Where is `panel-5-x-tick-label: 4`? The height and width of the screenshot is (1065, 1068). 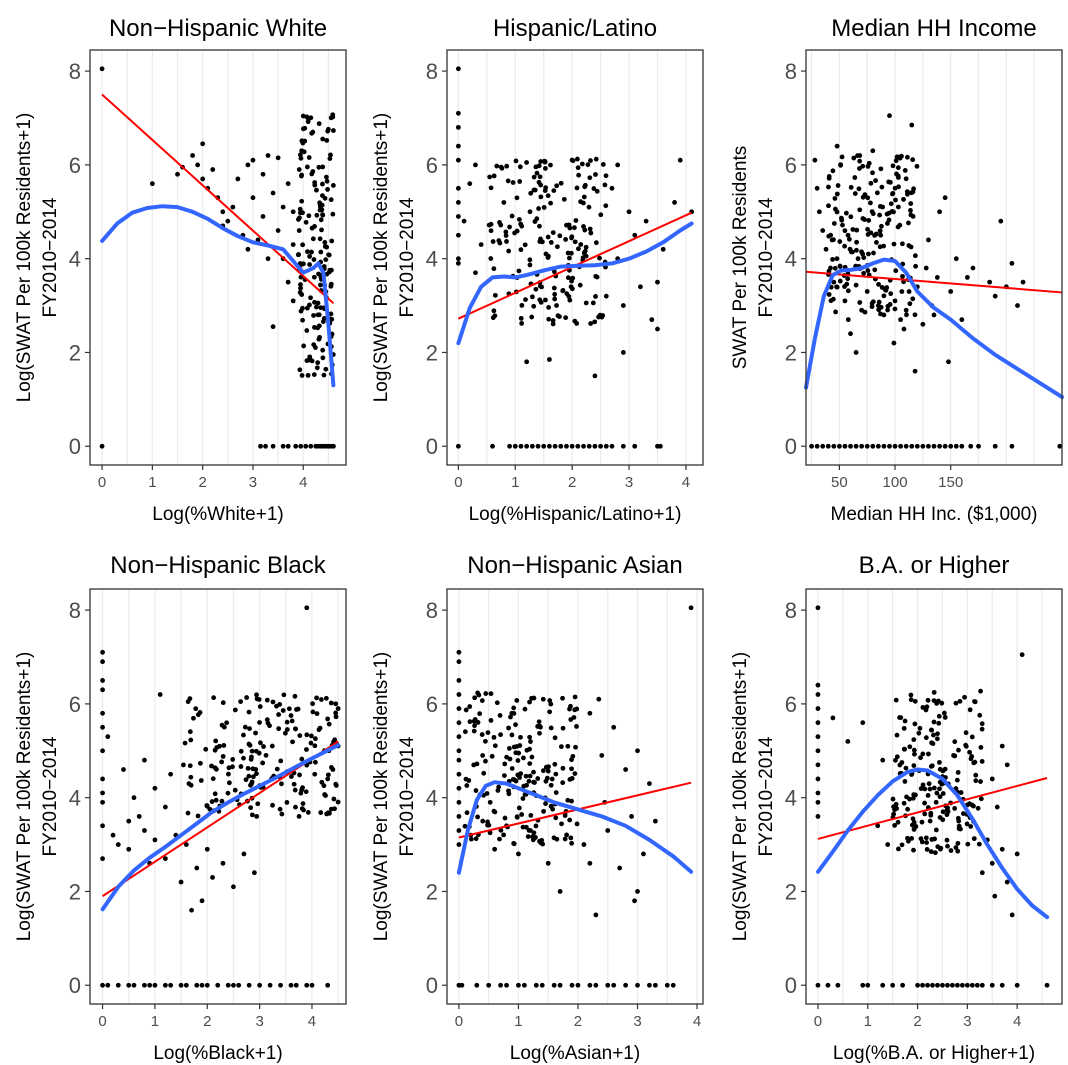
panel-5-x-tick-label: 4 is located at coordinates (697, 1021).